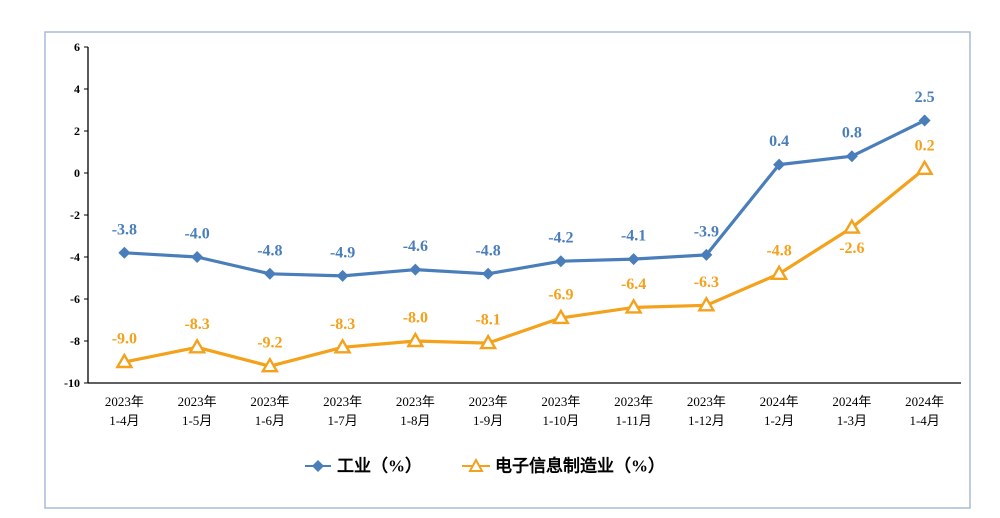 The image size is (1000, 518). I want to click on y-axis-ticks: 6 4 2 0 -2 -4 -6 -8 -10, so click(76, 215).